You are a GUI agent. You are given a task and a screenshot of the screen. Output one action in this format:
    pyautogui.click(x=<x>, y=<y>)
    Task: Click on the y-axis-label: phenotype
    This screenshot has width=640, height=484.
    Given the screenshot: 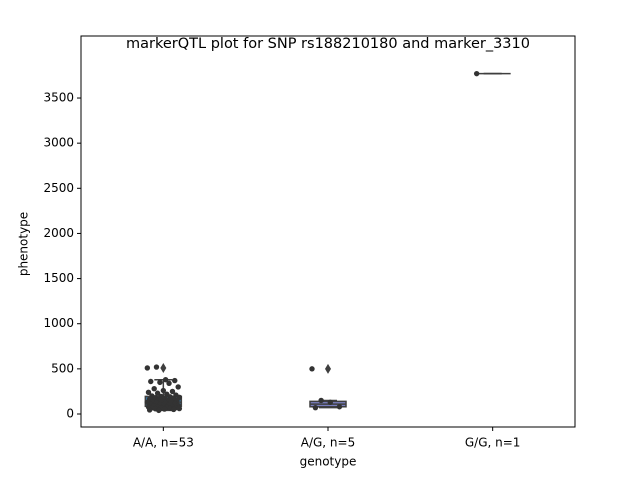 What is the action you would take?
    pyautogui.click(x=24, y=244)
    